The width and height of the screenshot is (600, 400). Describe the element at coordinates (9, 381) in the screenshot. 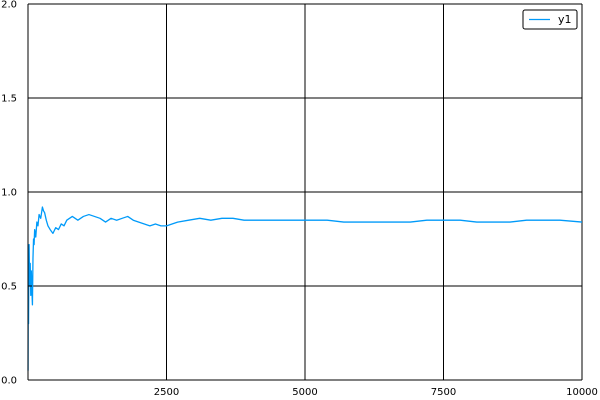

I see `y-tick-label: 0.0` at that location.